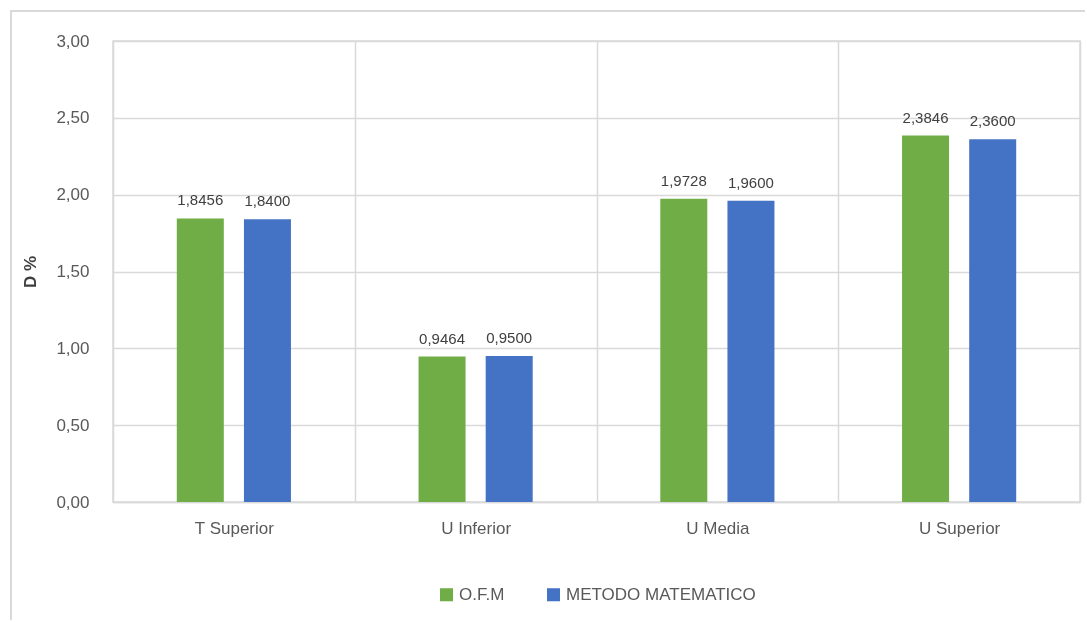 Image resolution: width=1087 pixels, height=622 pixels. Describe the element at coordinates (509, 338) in the screenshot. I see `data-label: 0,9500` at that location.